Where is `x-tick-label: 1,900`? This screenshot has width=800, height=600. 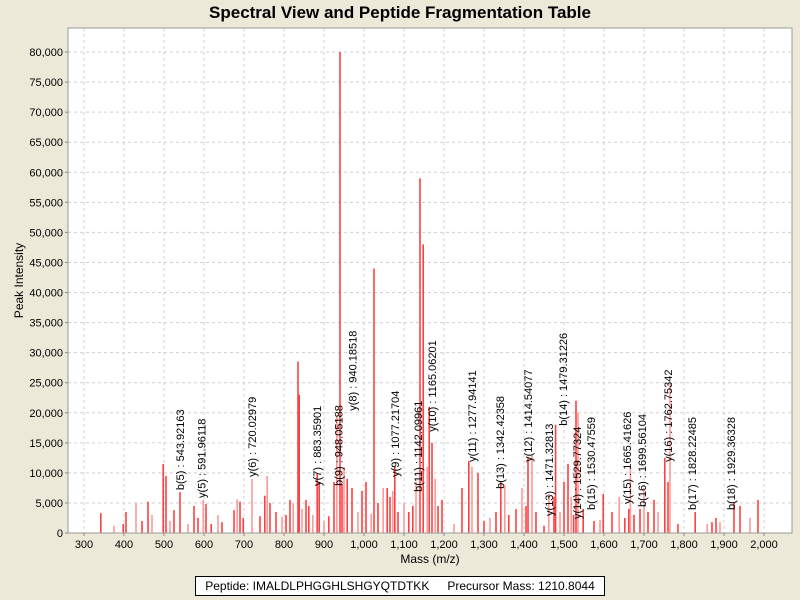
x-tick-label: 1,900 is located at coordinates (724, 545).